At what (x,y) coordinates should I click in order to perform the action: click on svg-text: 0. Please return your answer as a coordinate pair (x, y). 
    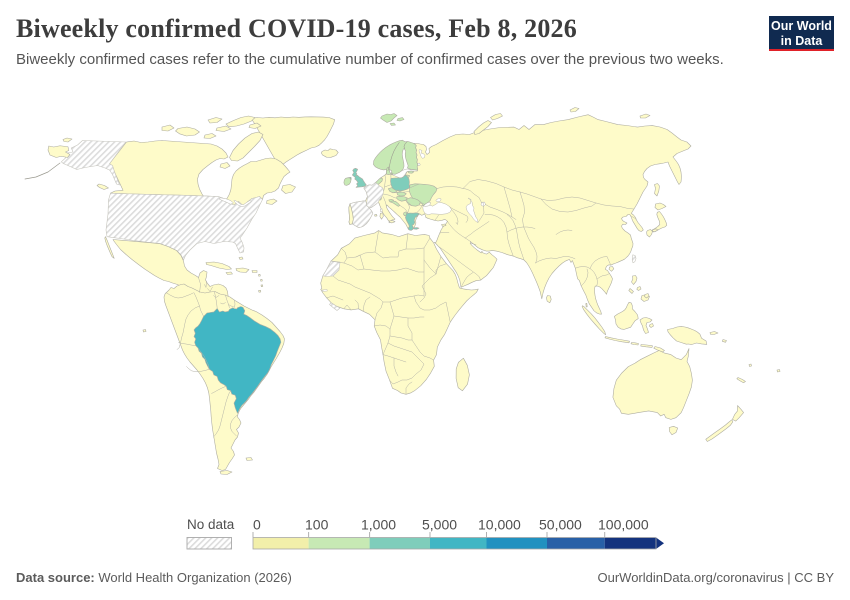
    Looking at the image, I should click on (257, 525).